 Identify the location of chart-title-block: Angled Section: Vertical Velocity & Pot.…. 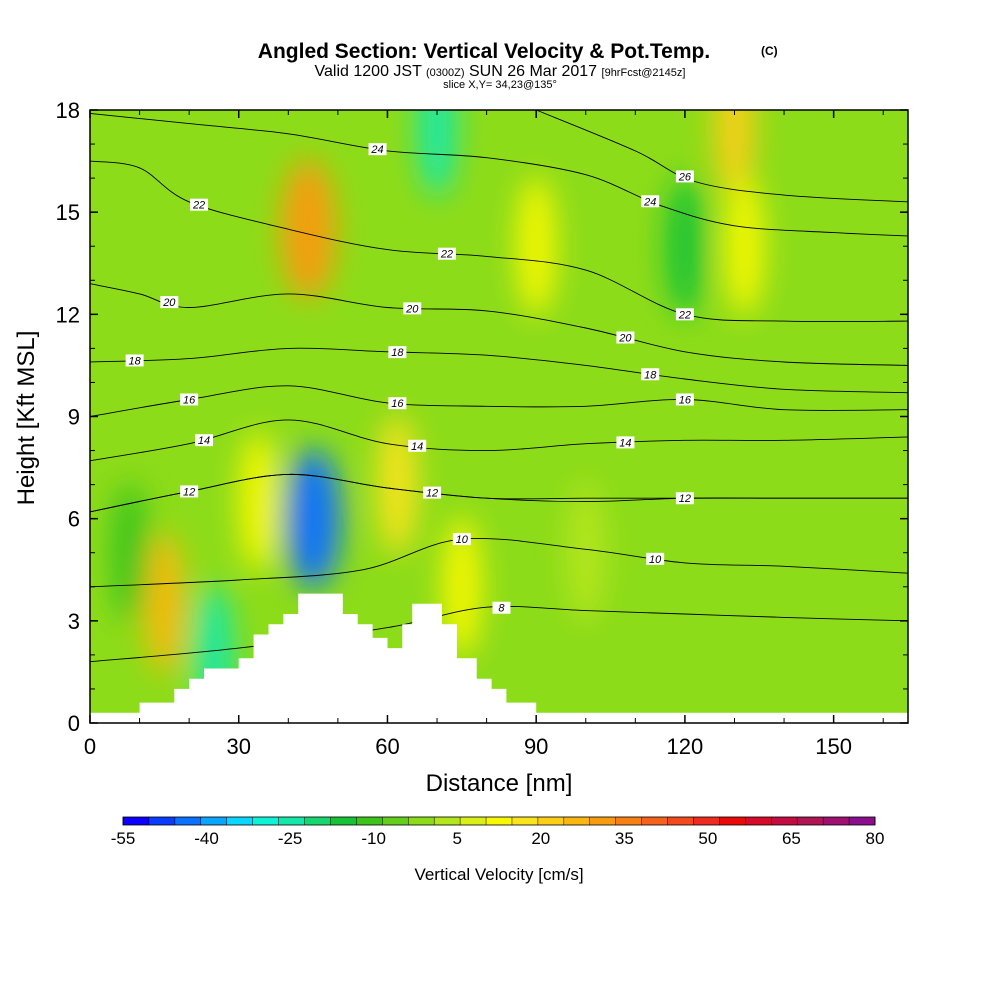
(518, 65).